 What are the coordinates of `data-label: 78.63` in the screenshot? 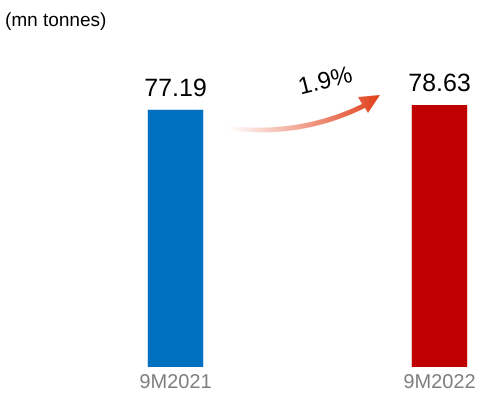 It's located at (439, 83).